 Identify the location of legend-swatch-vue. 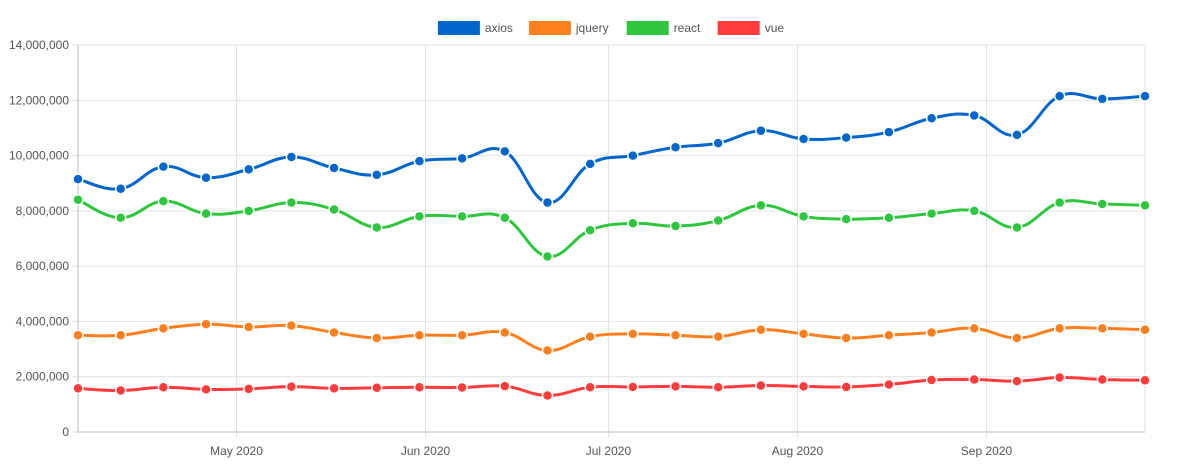
(738, 28).